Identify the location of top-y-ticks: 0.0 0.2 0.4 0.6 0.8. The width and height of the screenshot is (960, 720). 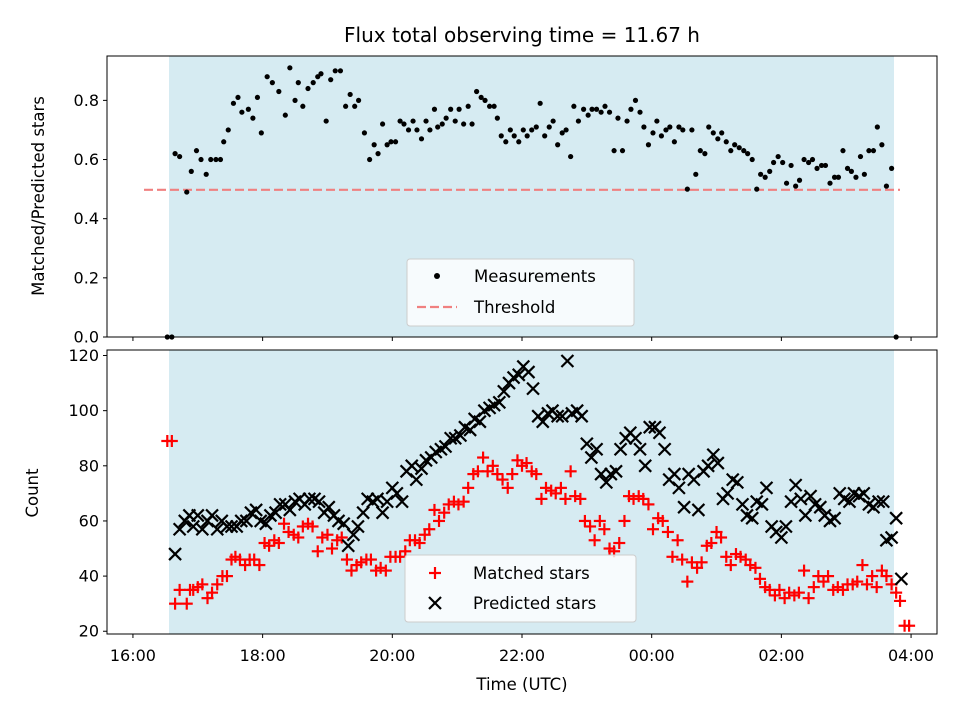
(90, 219).